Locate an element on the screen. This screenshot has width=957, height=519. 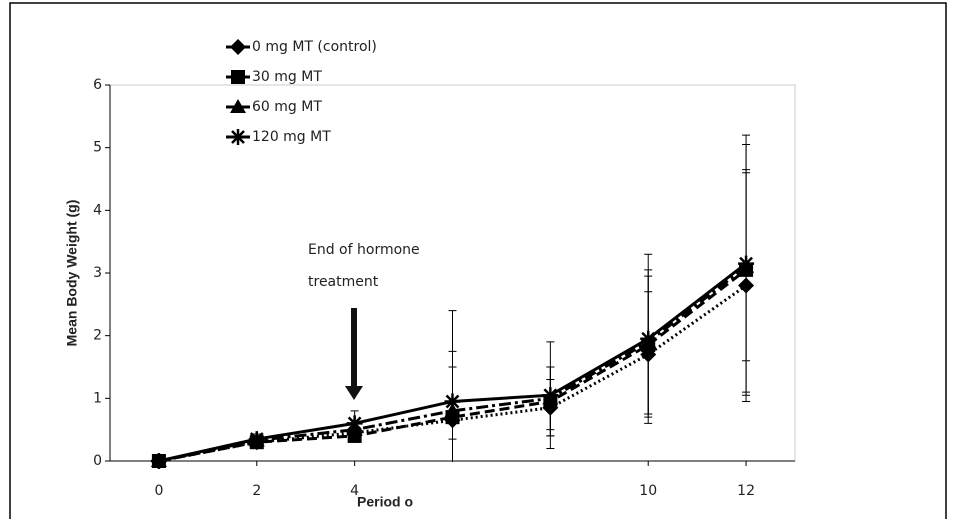
legend-label: 60 mg MT is located at coordinates (287, 107).